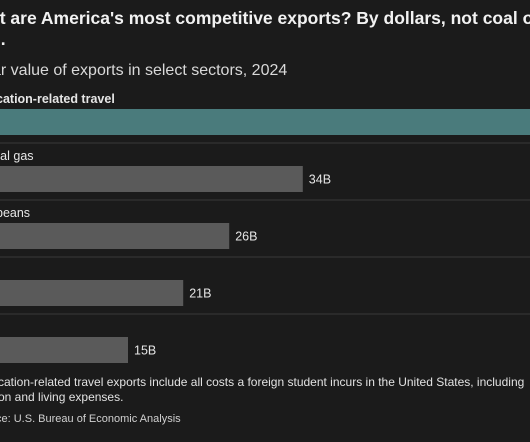 Image resolution: width=530 pixels, height=442 pixels. What do you see at coordinates (17, 156) in the screenshot?
I see `category-label: ral gas` at bounding box center [17, 156].